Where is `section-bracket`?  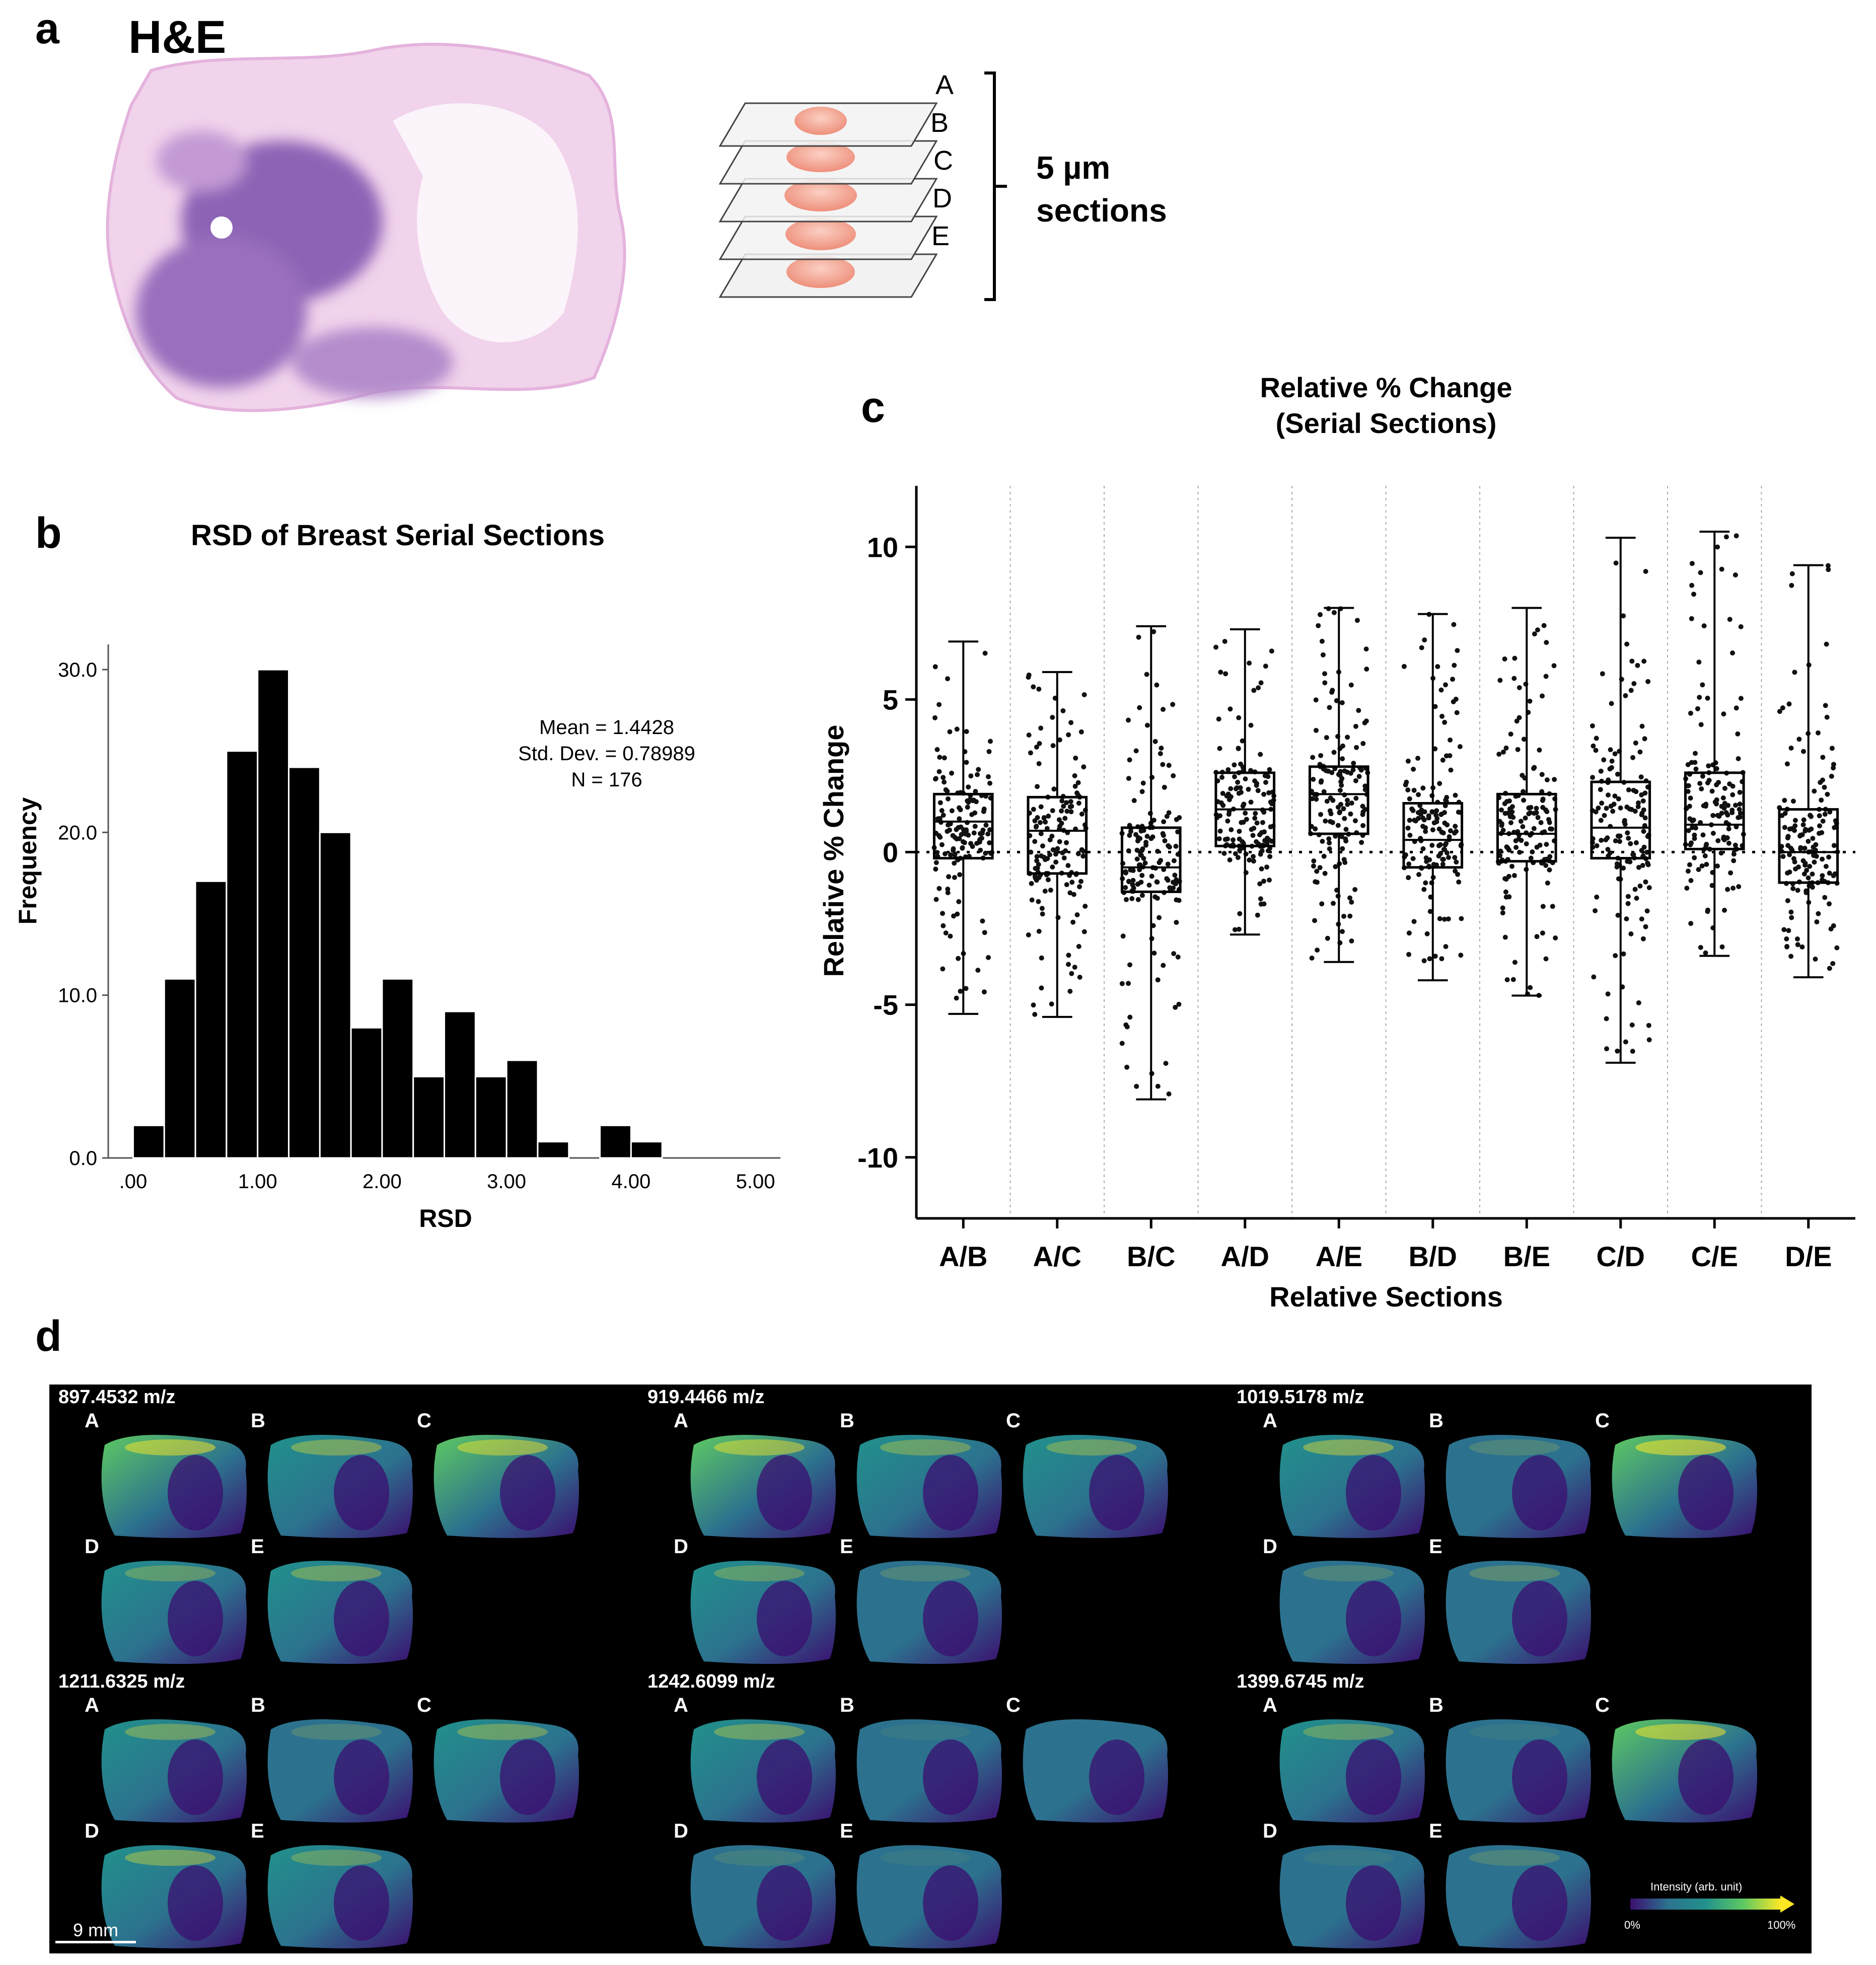 section-bracket is located at coordinates (996, 186).